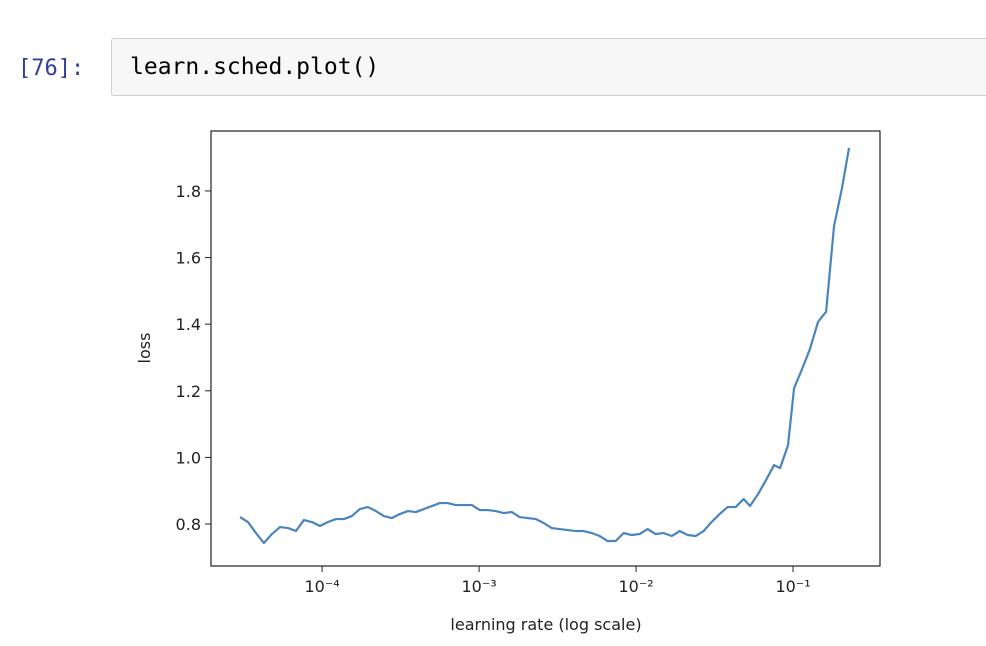  I want to click on code-text: learn.sched.plot(), so click(255, 67).